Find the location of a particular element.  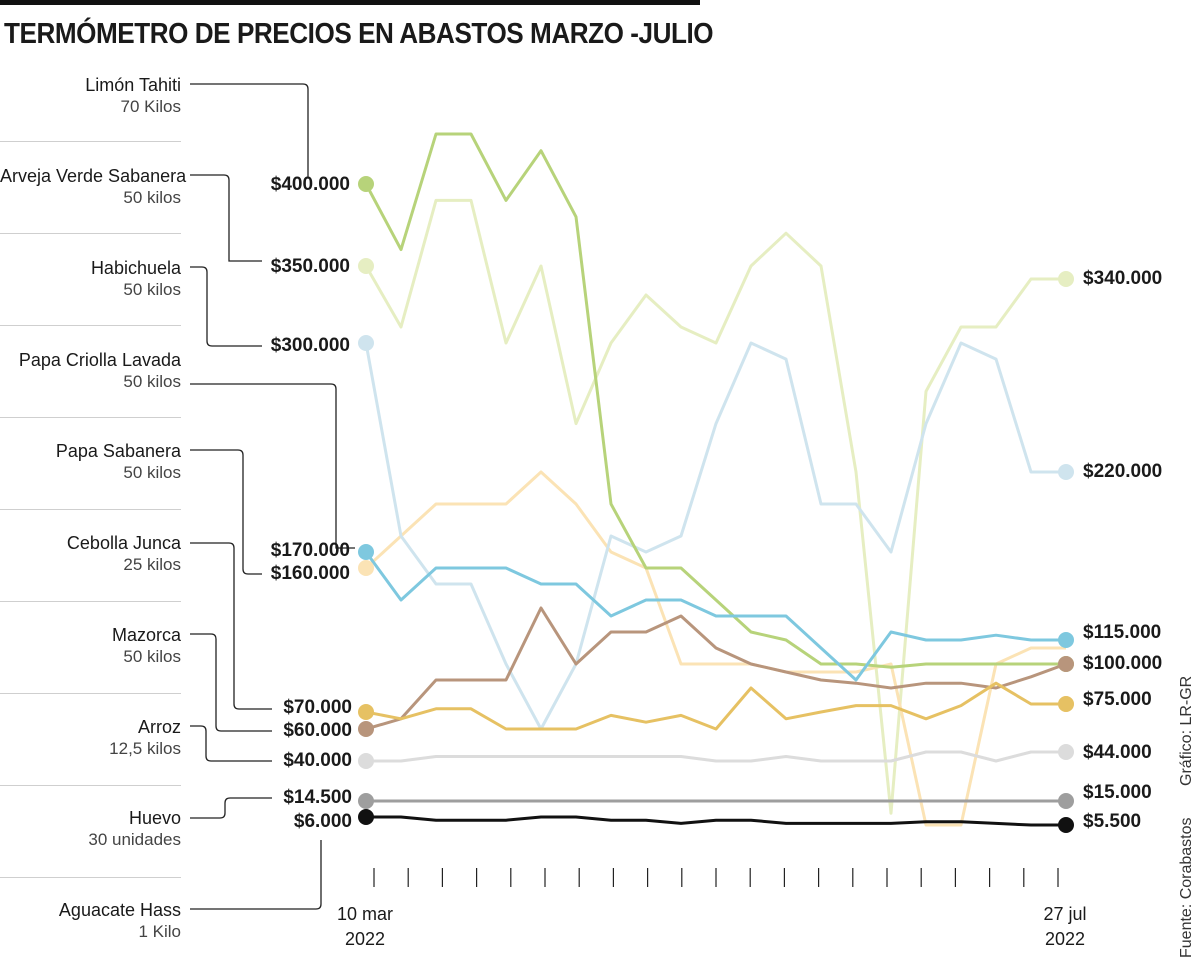

product-name: Arveja Verde Sabanera is located at coordinates (93, 176).